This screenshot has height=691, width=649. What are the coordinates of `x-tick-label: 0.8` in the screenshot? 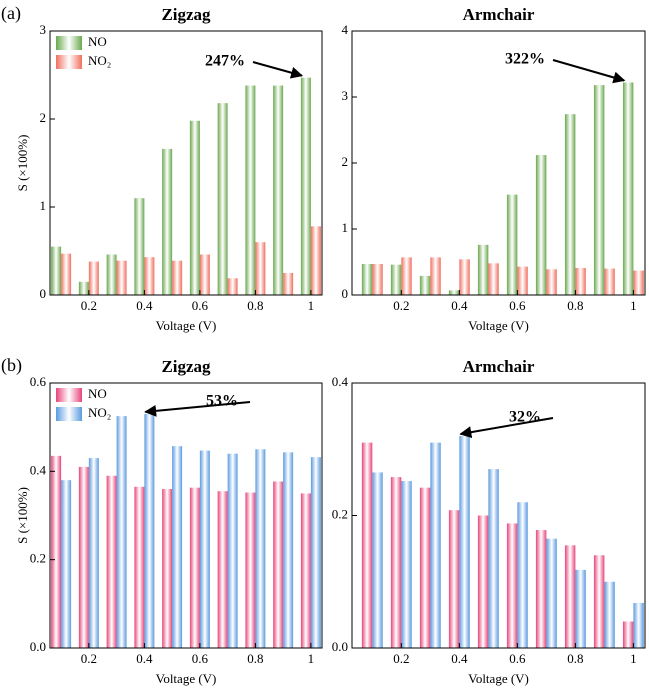 It's located at (575, 305).